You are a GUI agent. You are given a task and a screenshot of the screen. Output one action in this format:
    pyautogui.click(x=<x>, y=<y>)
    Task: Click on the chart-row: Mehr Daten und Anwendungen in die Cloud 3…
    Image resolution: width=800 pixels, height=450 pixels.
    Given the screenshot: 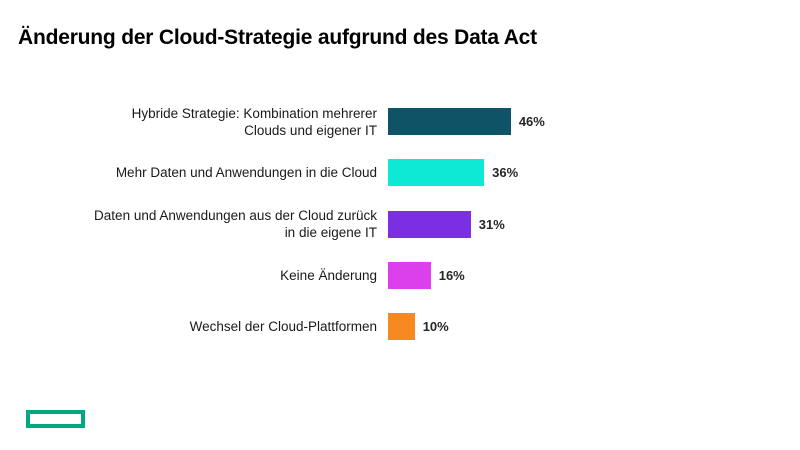 What is the action you would take?
    pyautogui.click(x=400, y=172)
    